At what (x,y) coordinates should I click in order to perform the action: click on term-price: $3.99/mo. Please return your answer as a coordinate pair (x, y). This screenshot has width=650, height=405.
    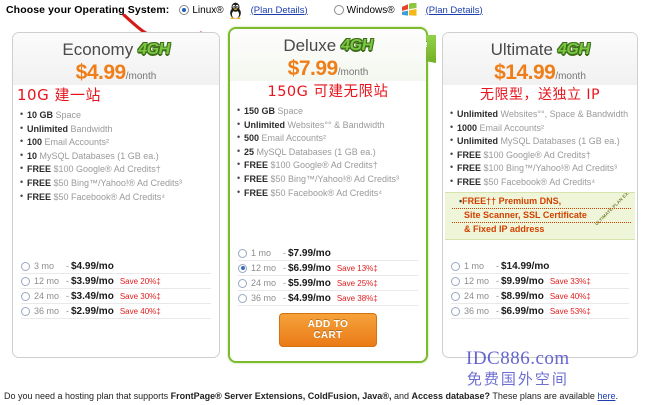
    Looking at the image, I should click on (92, 281).